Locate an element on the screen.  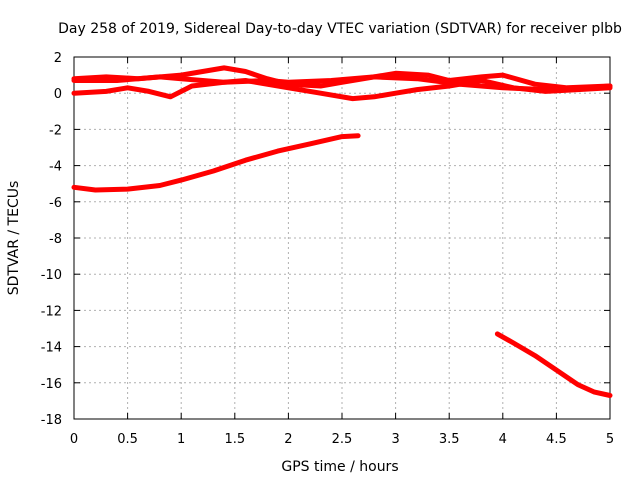
y-axis-label: SDTVAR / TECUs is located at coordinates (14, 238).